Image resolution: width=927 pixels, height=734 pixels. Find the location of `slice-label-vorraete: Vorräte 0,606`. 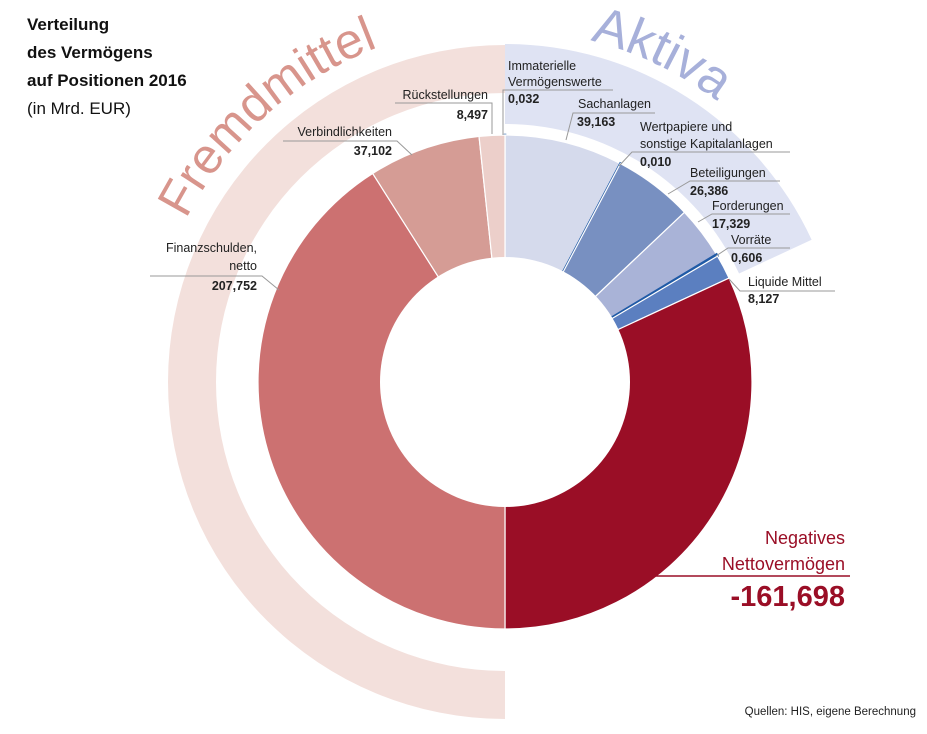

slice-label-vorraete: Vorräte 0,606 is located at coordinates (751, 249).